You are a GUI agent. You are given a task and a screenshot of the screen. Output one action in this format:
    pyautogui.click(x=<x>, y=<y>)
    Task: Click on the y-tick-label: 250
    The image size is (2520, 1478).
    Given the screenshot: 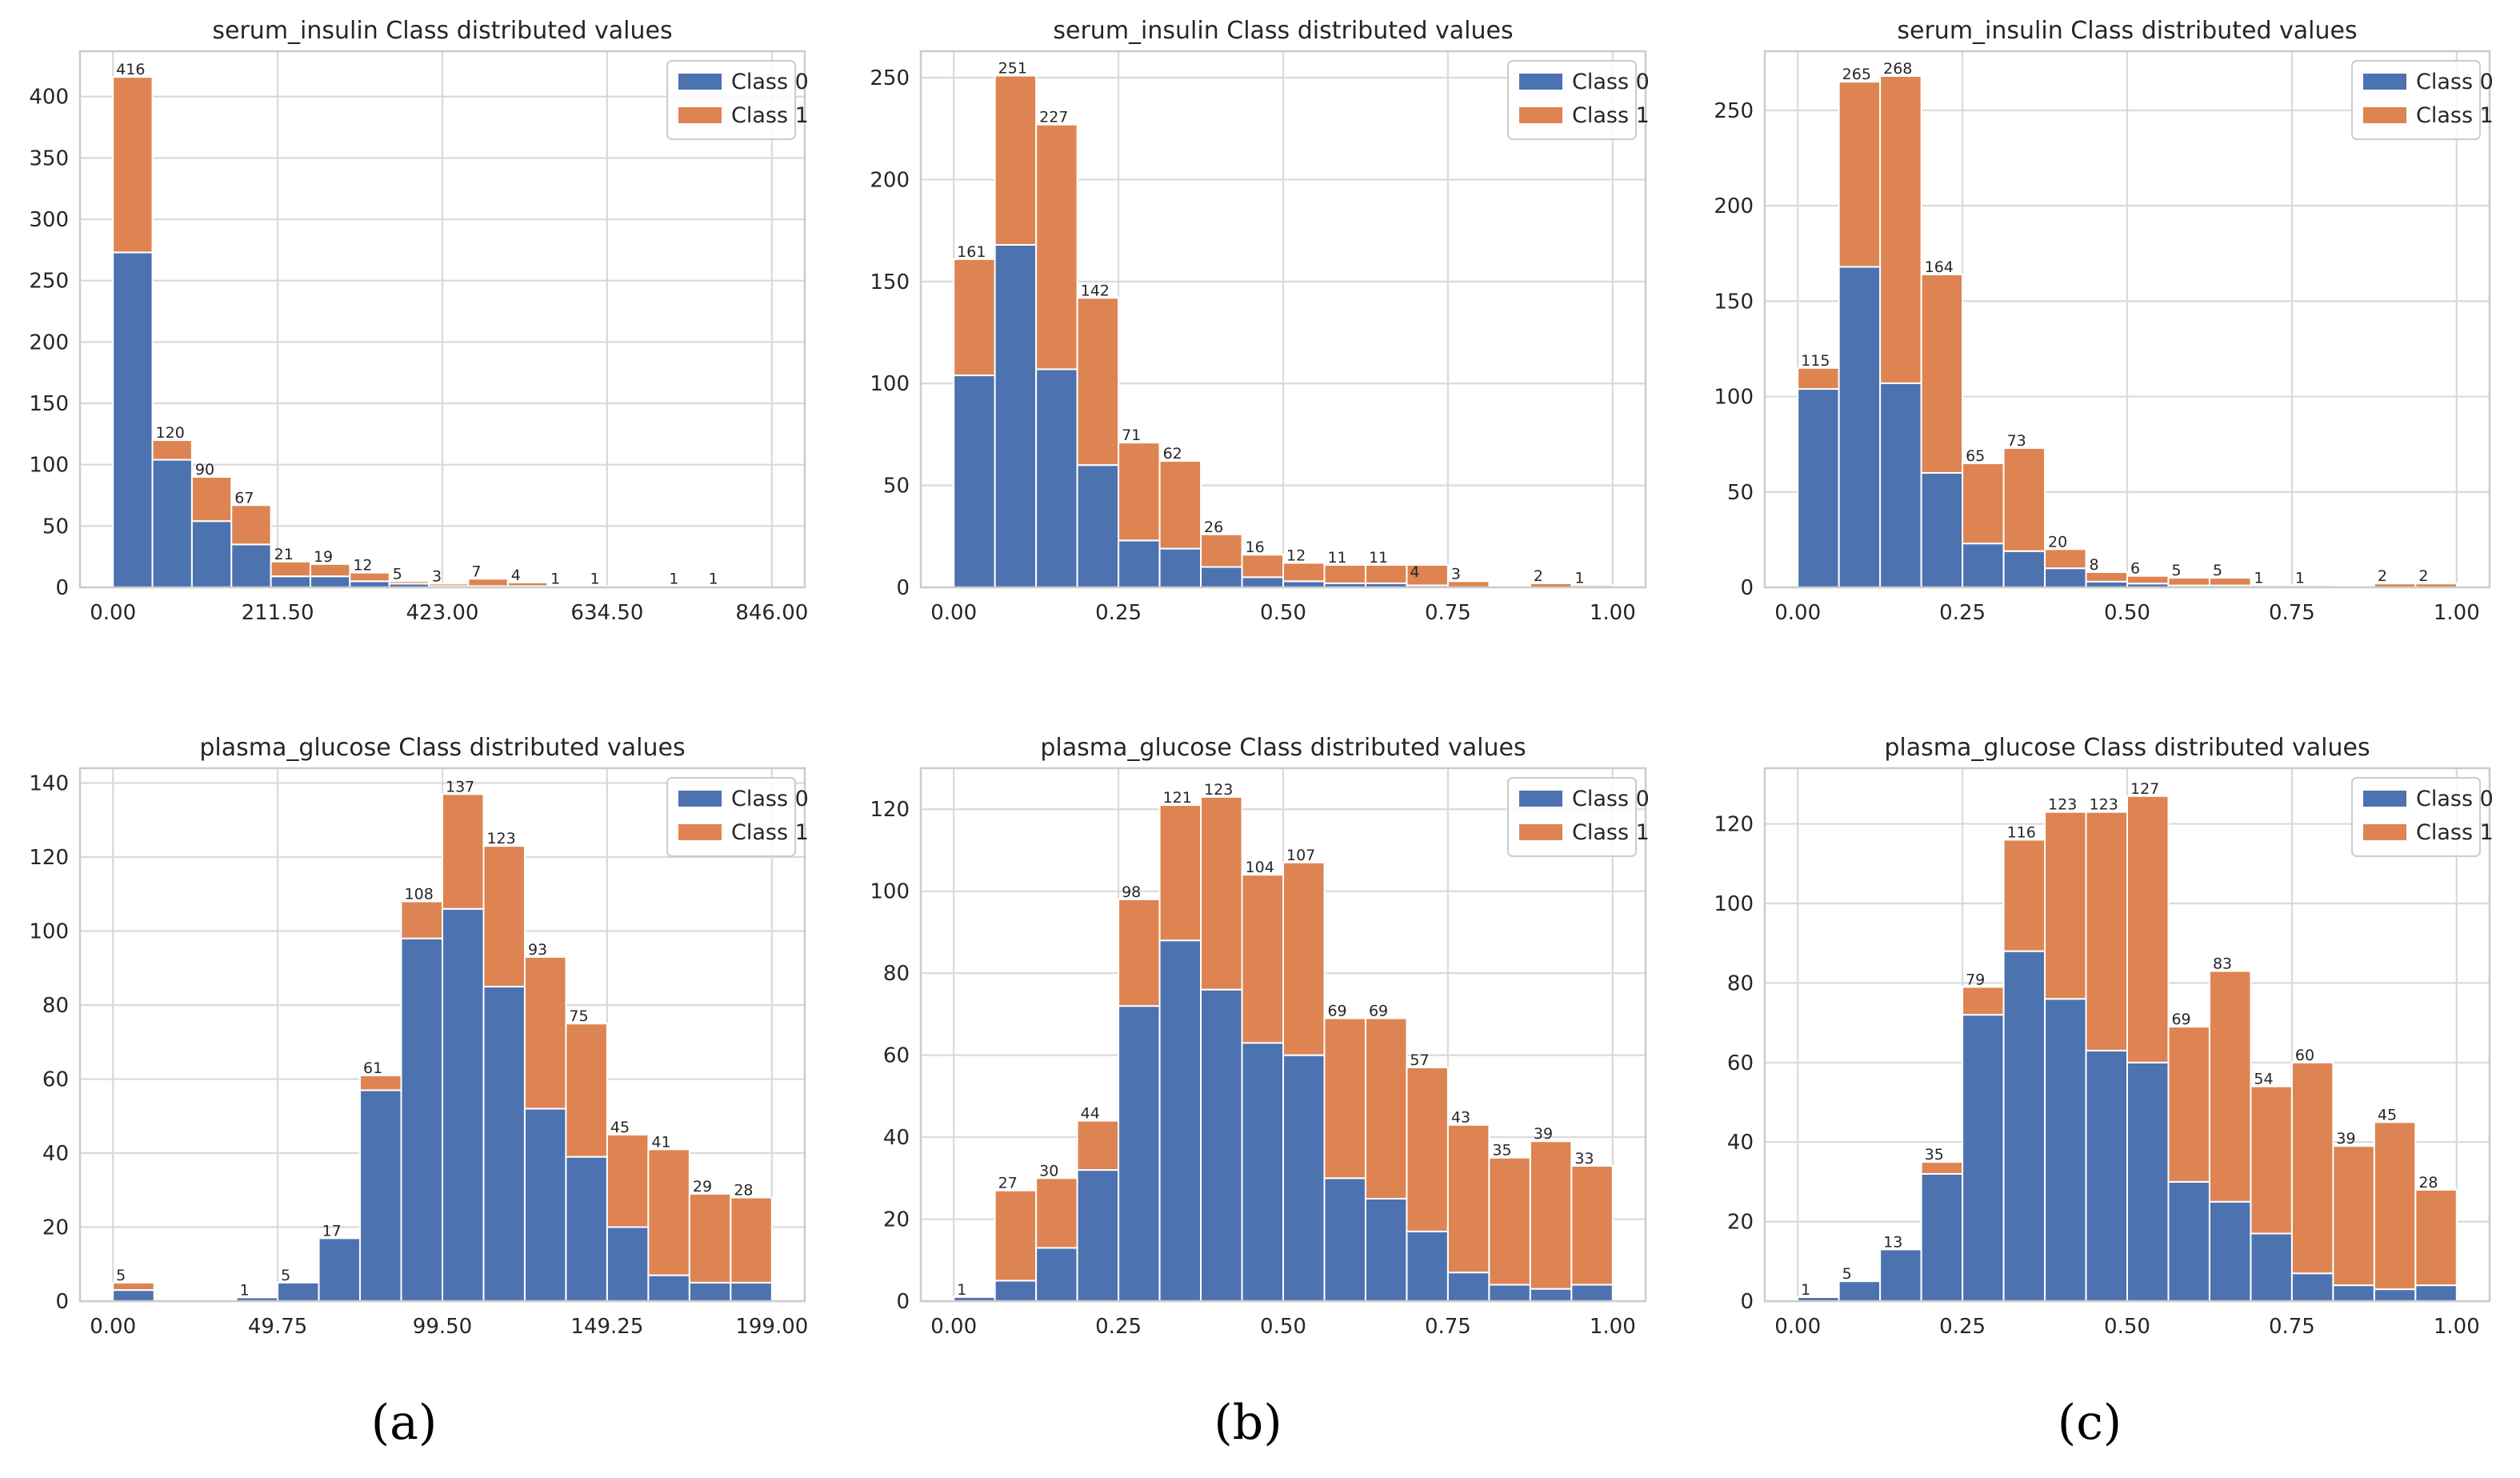 What is the action you would take?
    pyautogui.click(x=49, y=282)
    